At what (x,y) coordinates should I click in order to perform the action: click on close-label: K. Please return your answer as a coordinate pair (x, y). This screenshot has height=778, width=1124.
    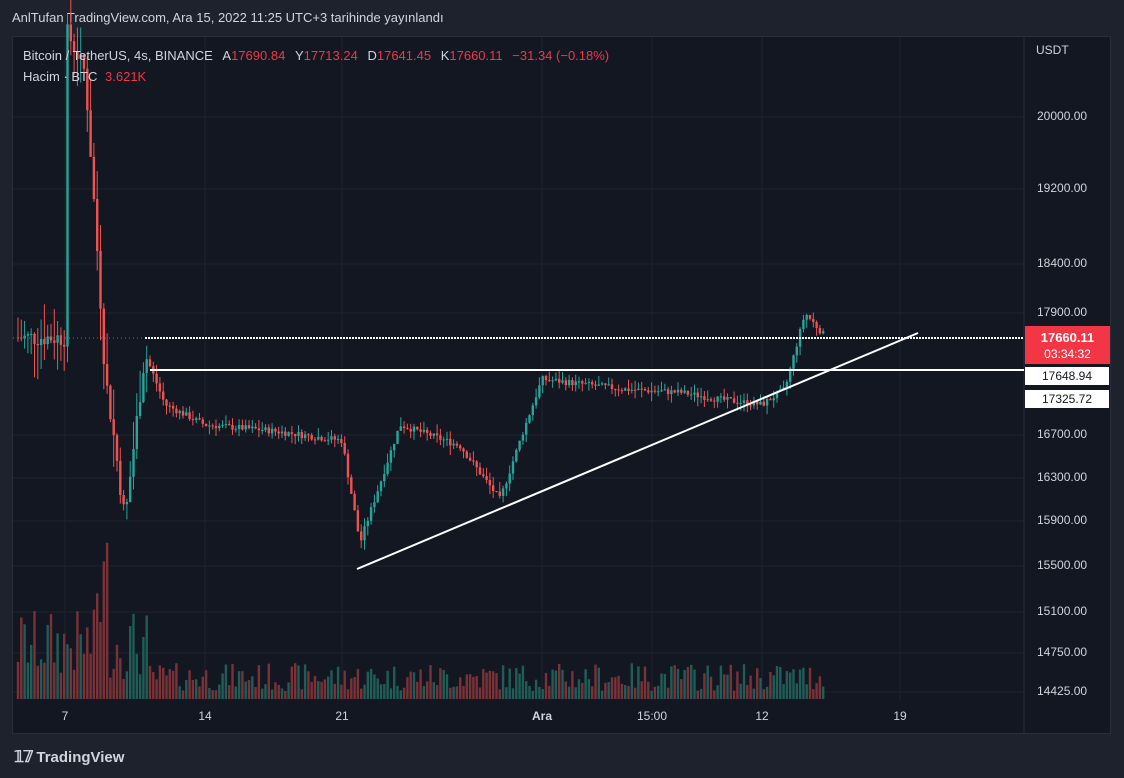
    Looking at the image, I should click on (445, 55).